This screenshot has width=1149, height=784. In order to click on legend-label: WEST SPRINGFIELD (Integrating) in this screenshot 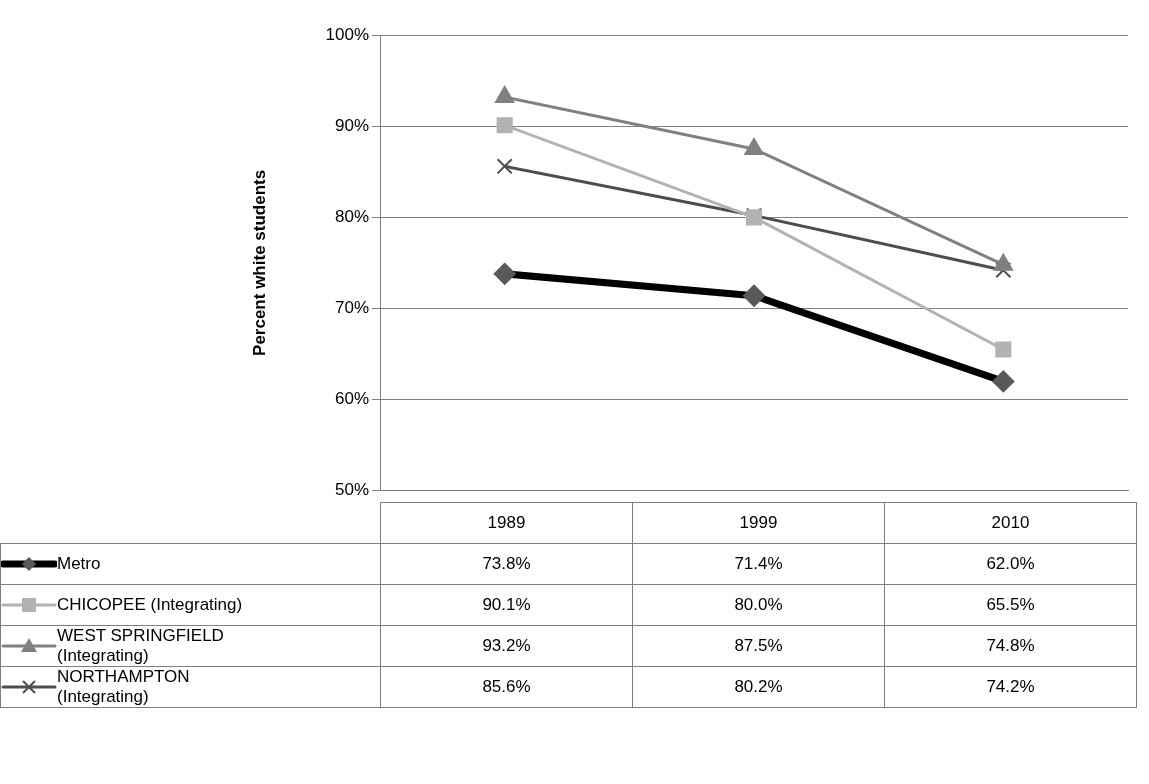, I will do `click(141, 645)`.